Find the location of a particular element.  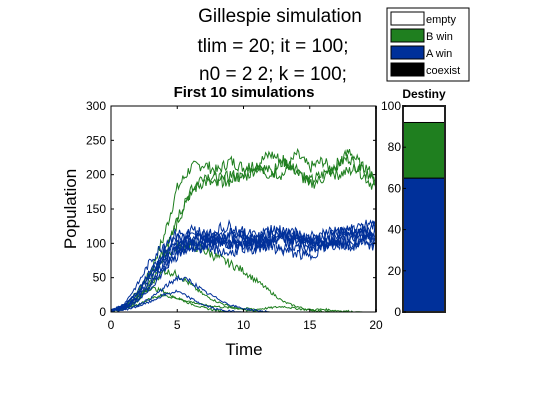

y-tick-label: 200 is located at coordinates (96, 175).